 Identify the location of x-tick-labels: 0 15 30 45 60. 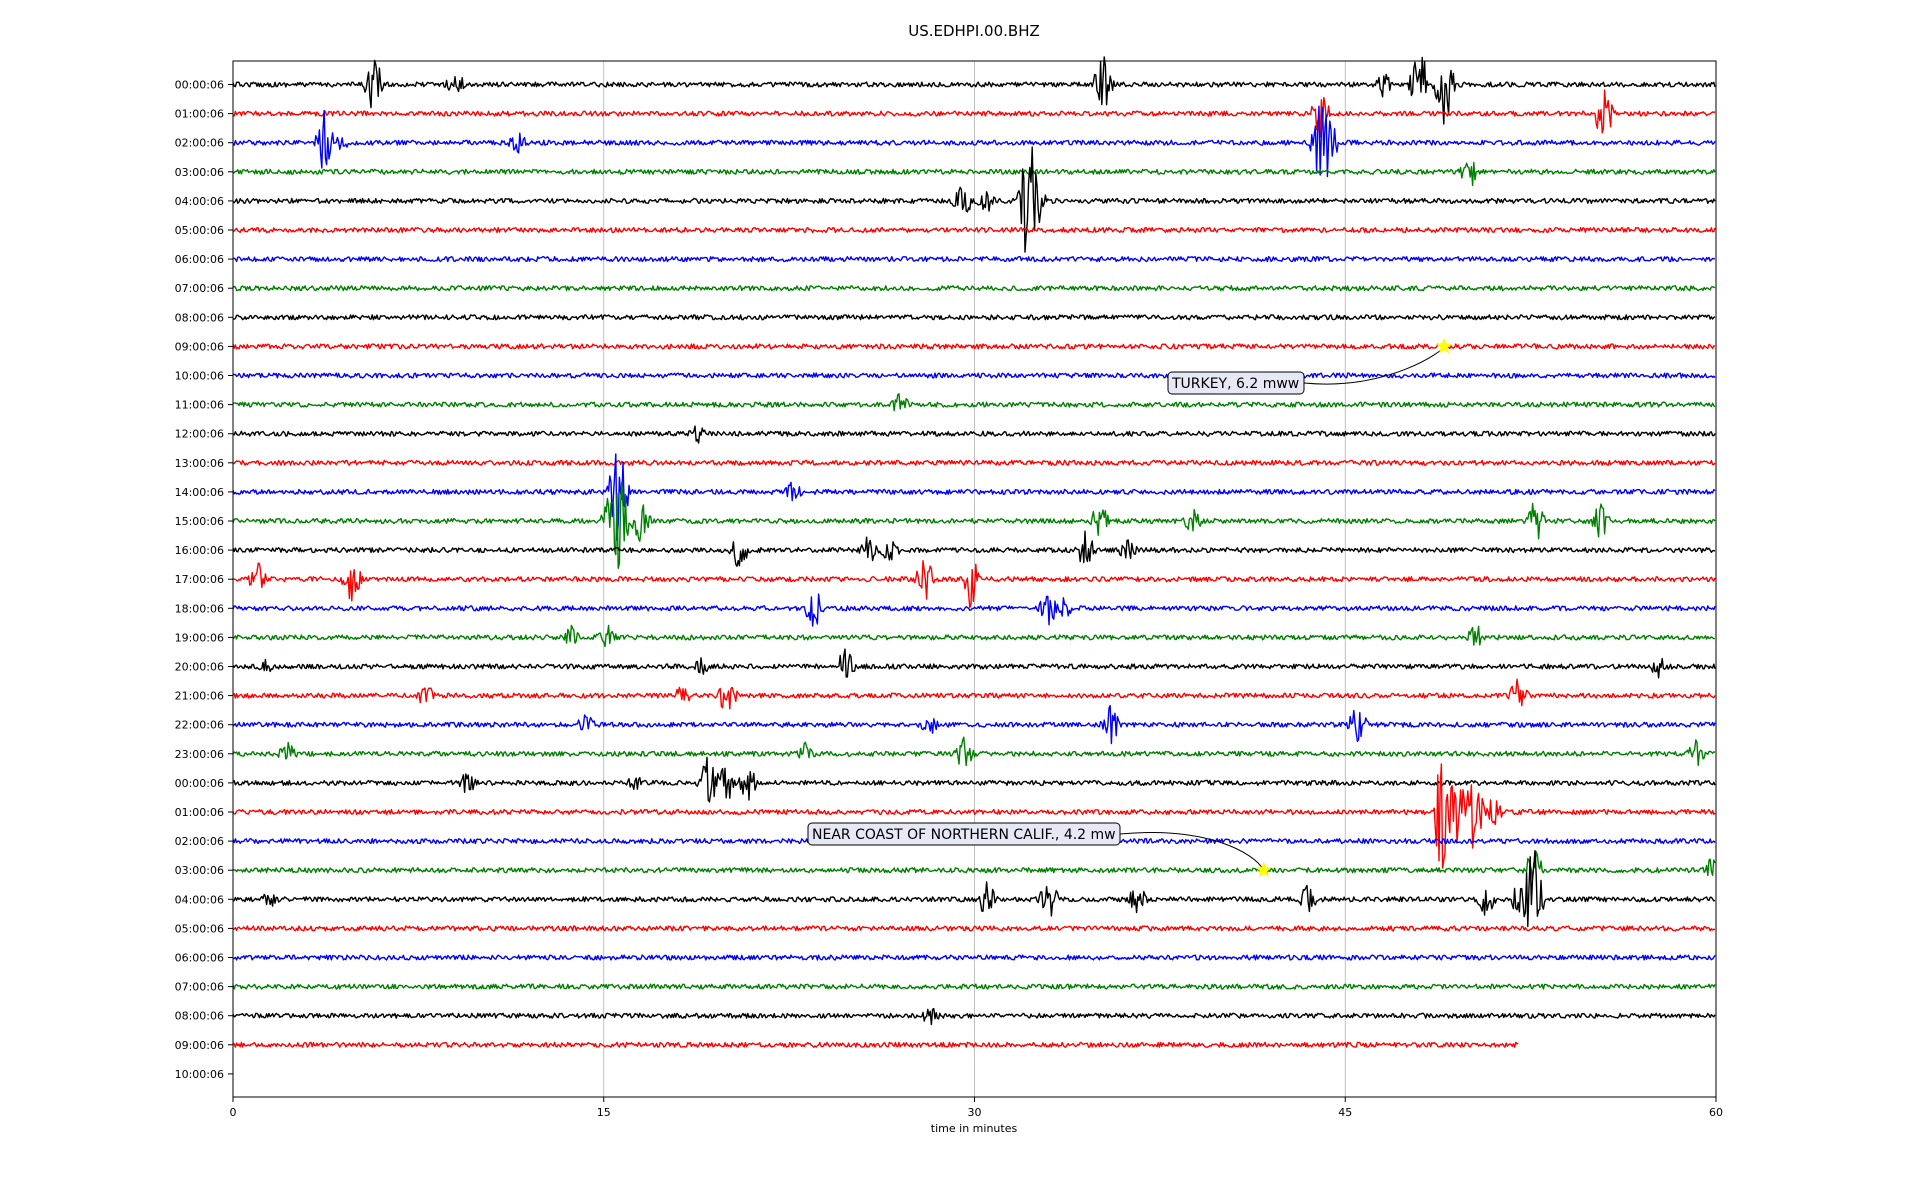
(976, 1108).